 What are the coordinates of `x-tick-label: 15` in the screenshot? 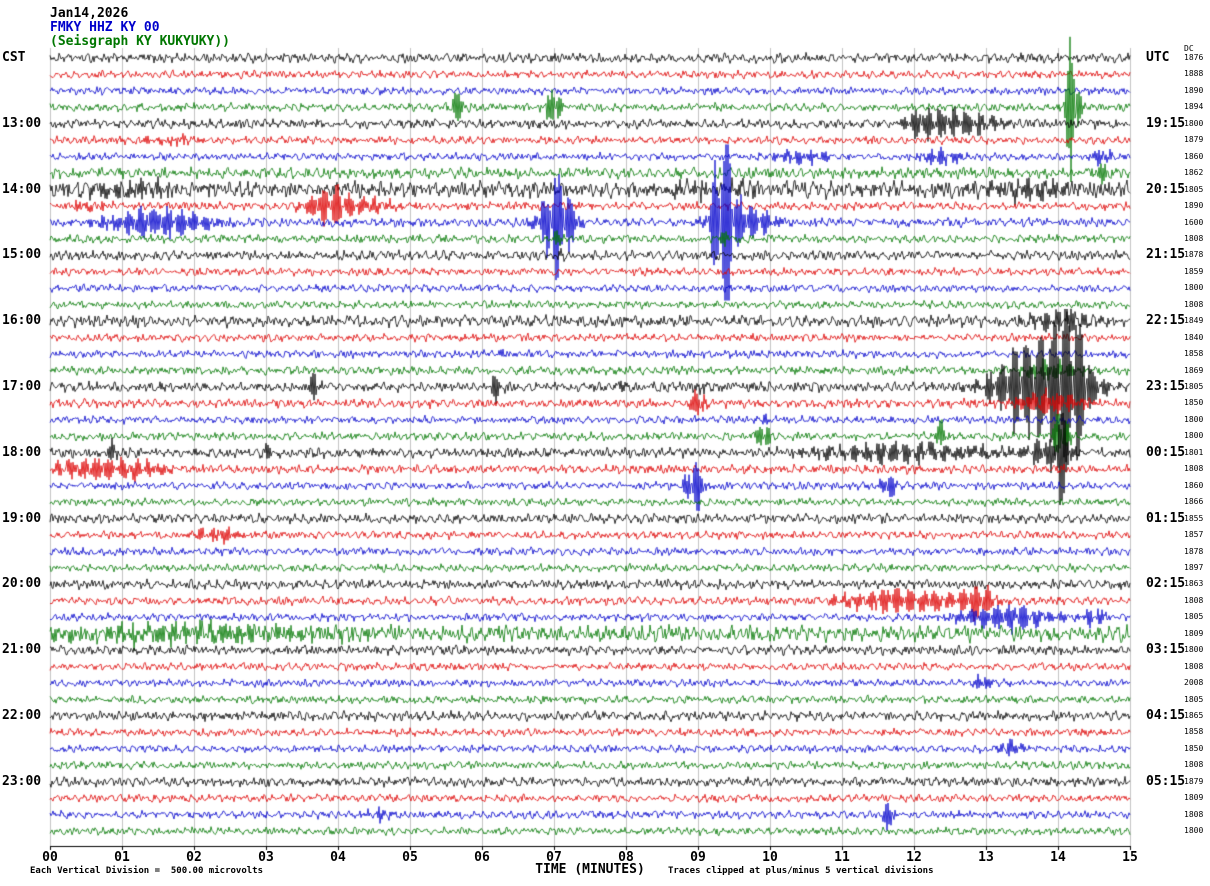 It's located at (1130, 857).